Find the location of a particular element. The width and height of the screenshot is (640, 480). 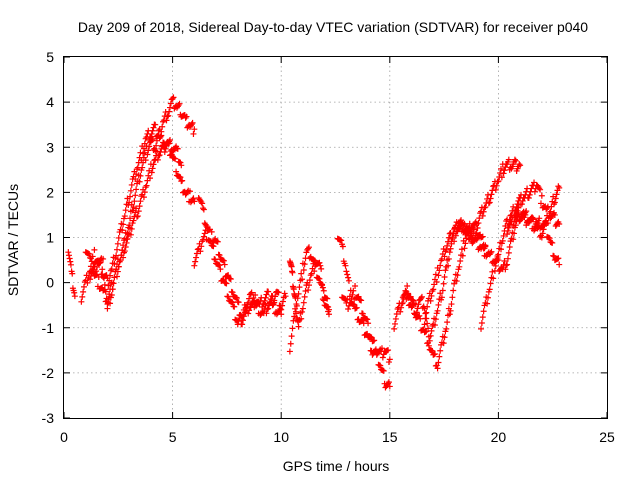

x-tick-label: 25 is located at coordinates (607, 437).